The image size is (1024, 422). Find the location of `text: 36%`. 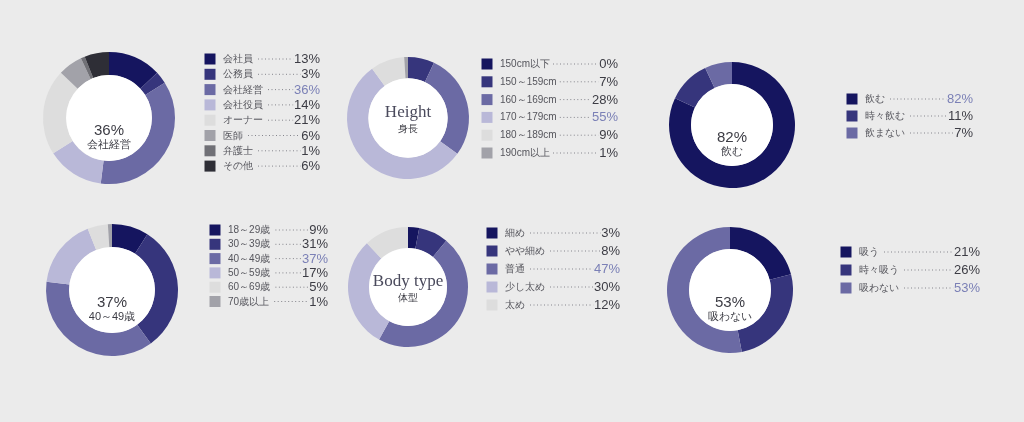

text: 36% is located at coordinates (109, 129).